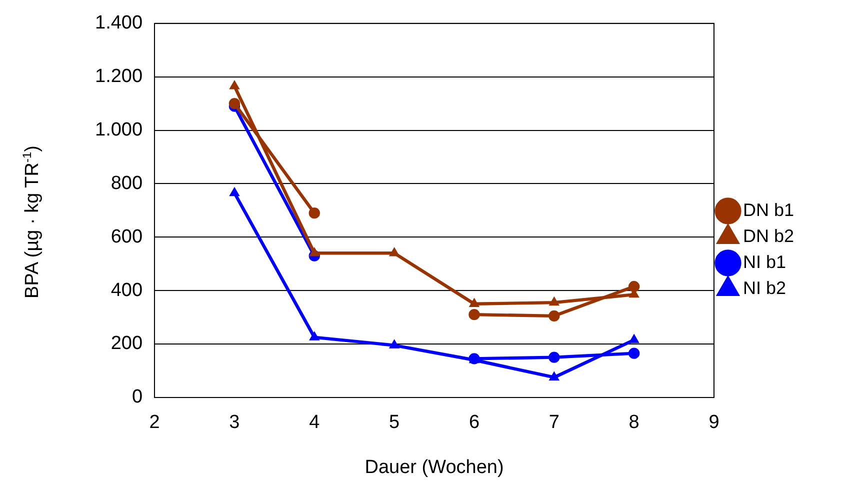 This screenshot has width=852, height=491. Describe the element at coordinates (119, 77) in the screenshot. I see `y-tick-label: 1.200` at that location.